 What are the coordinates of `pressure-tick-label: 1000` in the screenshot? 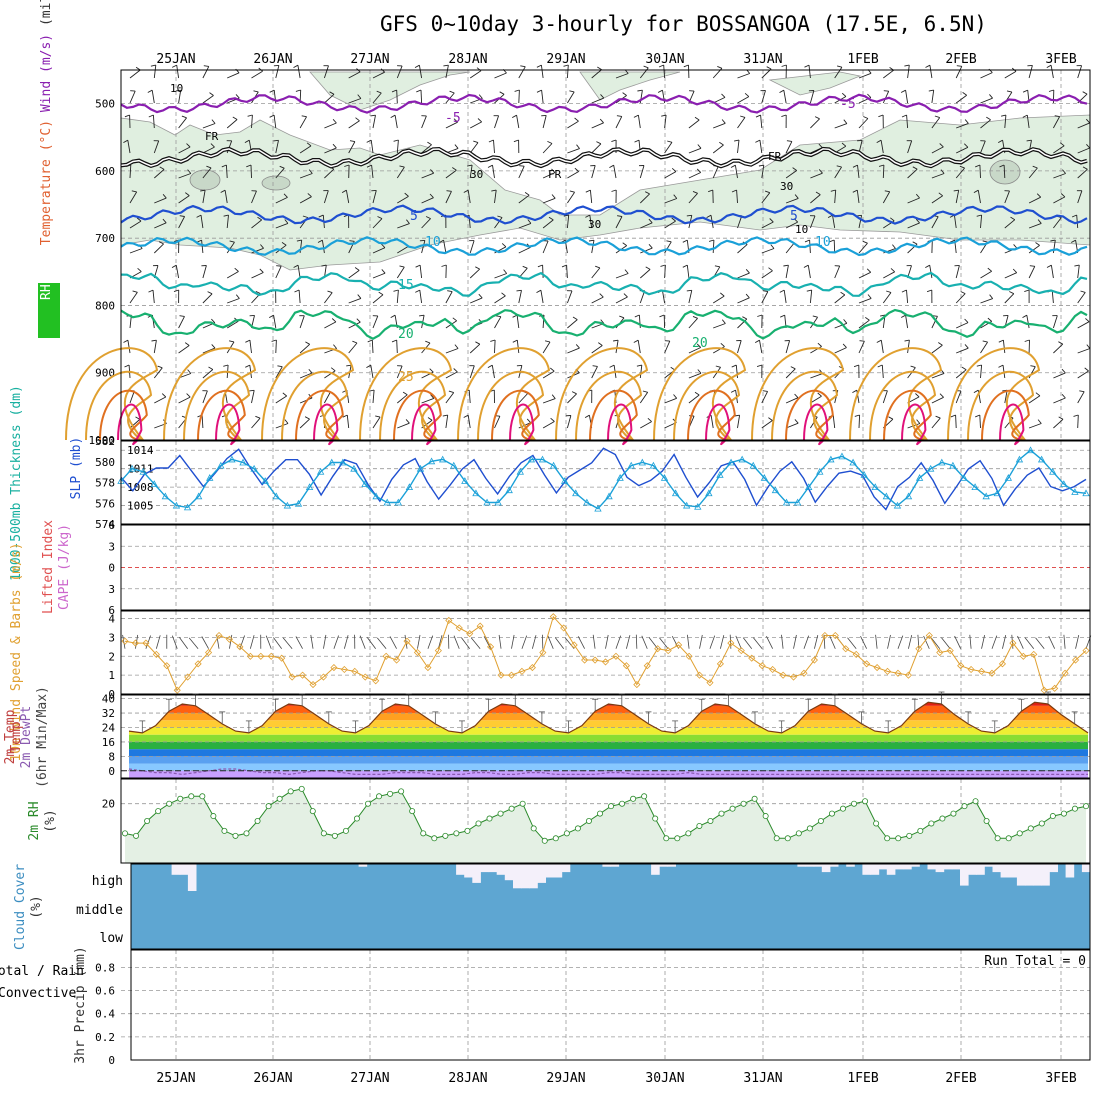 It's located at (102, 440).